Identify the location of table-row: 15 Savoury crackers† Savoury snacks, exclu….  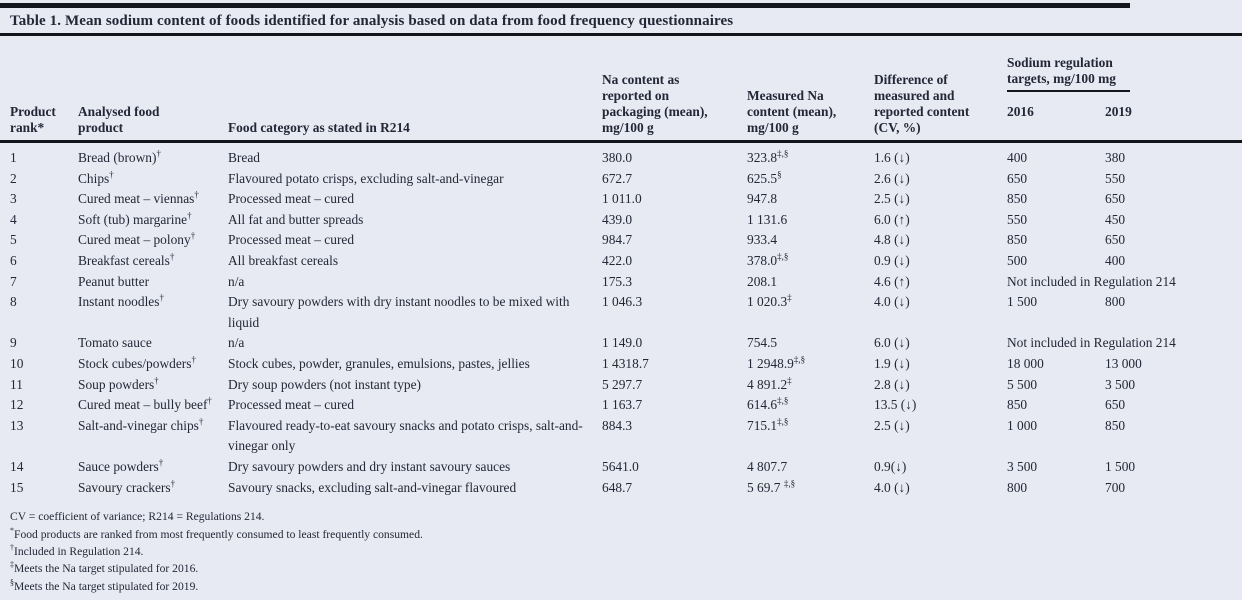
(621, 488).